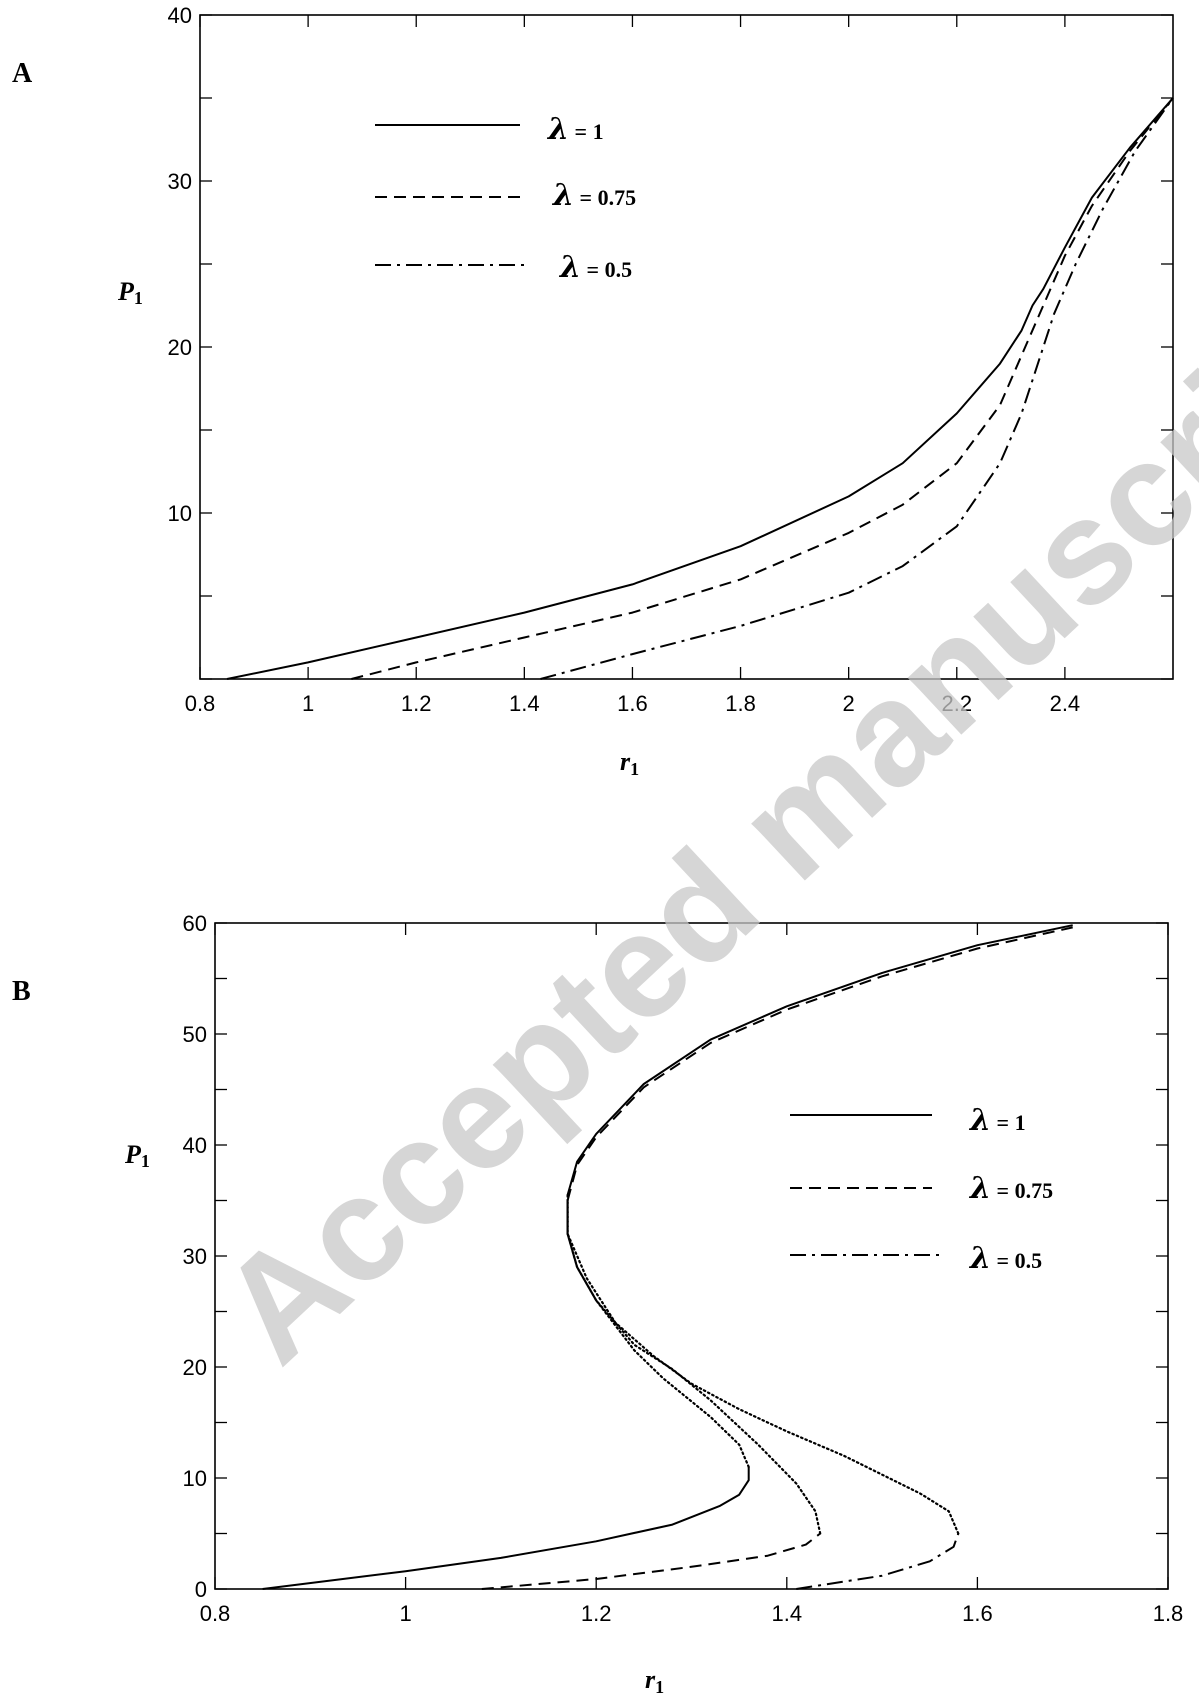 This screenshot has height=1700, width=1199. I want to click on x-tick-label: 2, so click(849, 703).